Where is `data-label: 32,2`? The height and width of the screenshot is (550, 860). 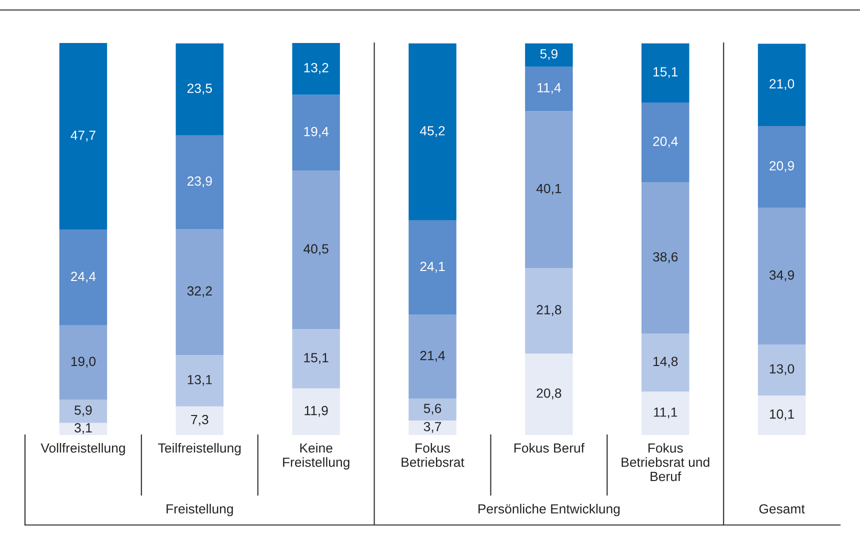
data-label: 32,2 is located at coordinates (199, 292).